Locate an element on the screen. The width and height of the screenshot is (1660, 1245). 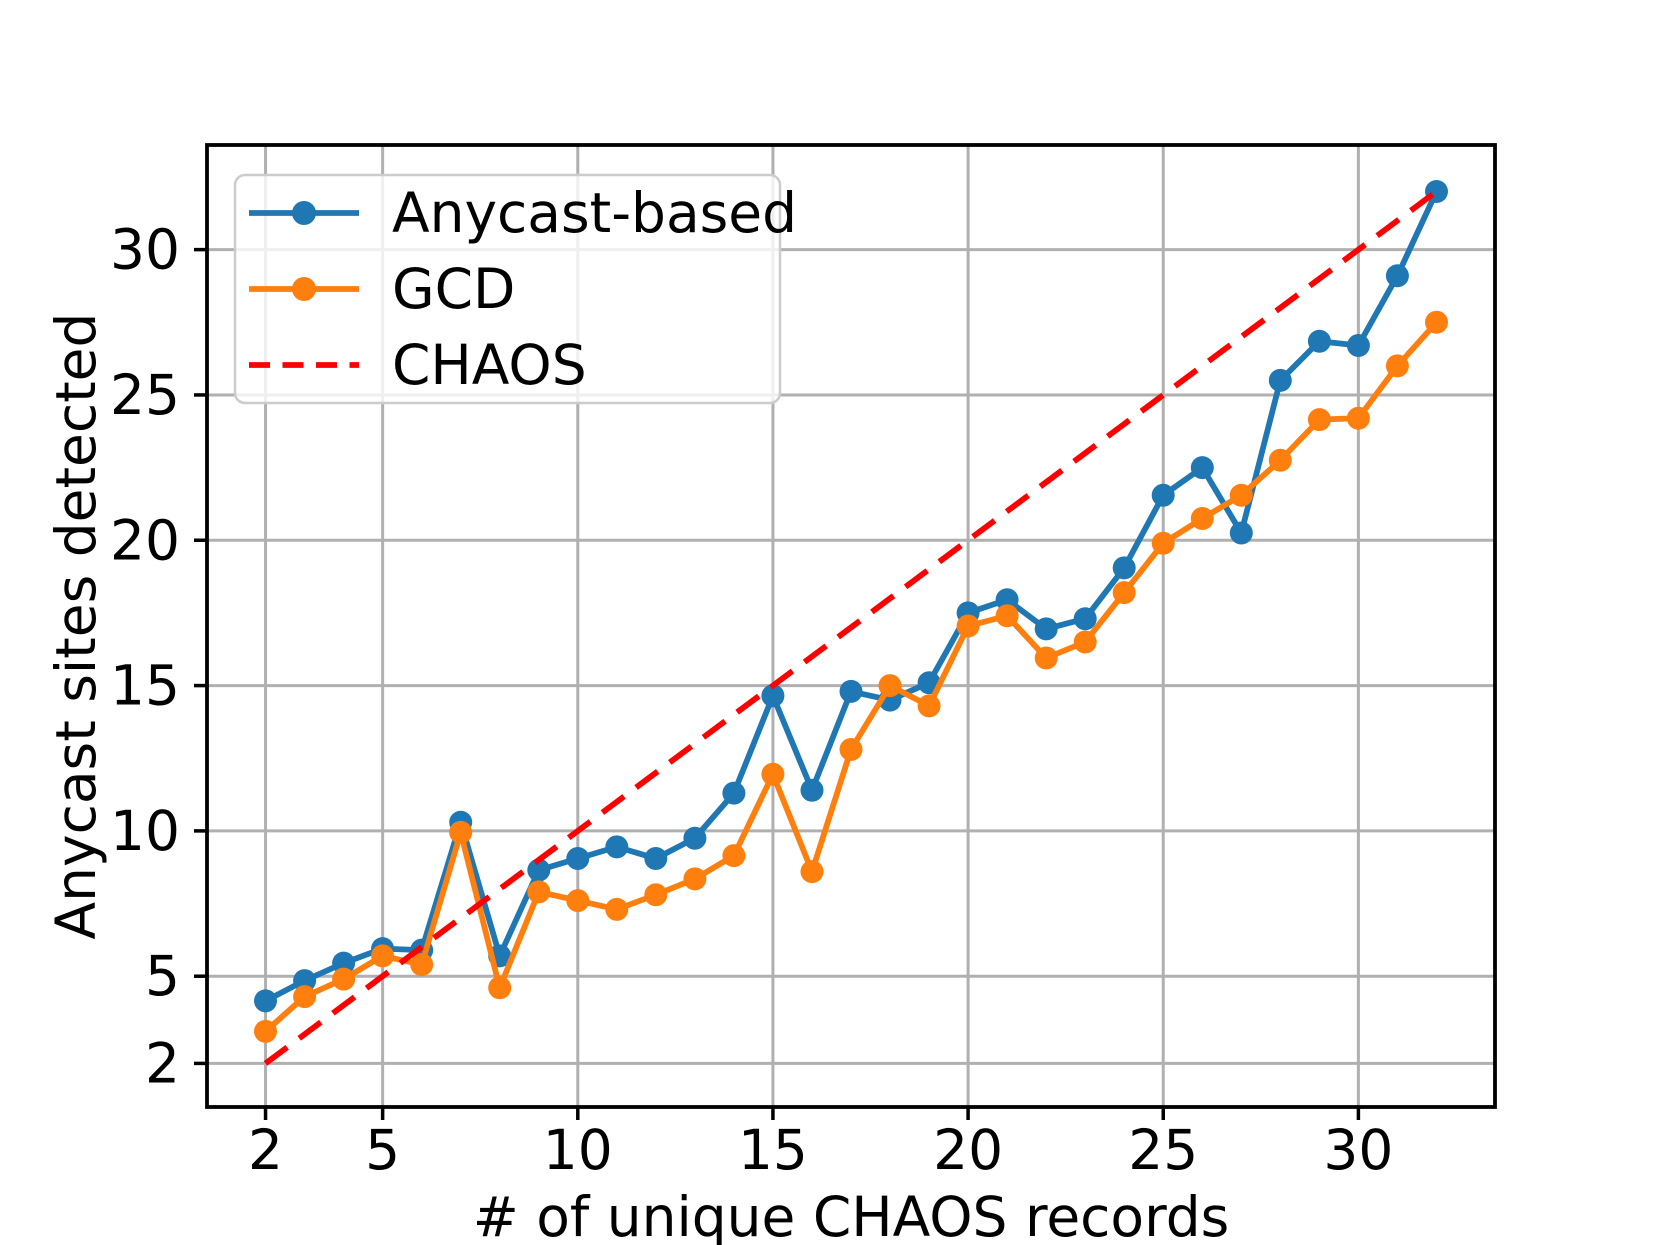
y-axis-label: Anycast sites detected is located at coordinates (76, 626).